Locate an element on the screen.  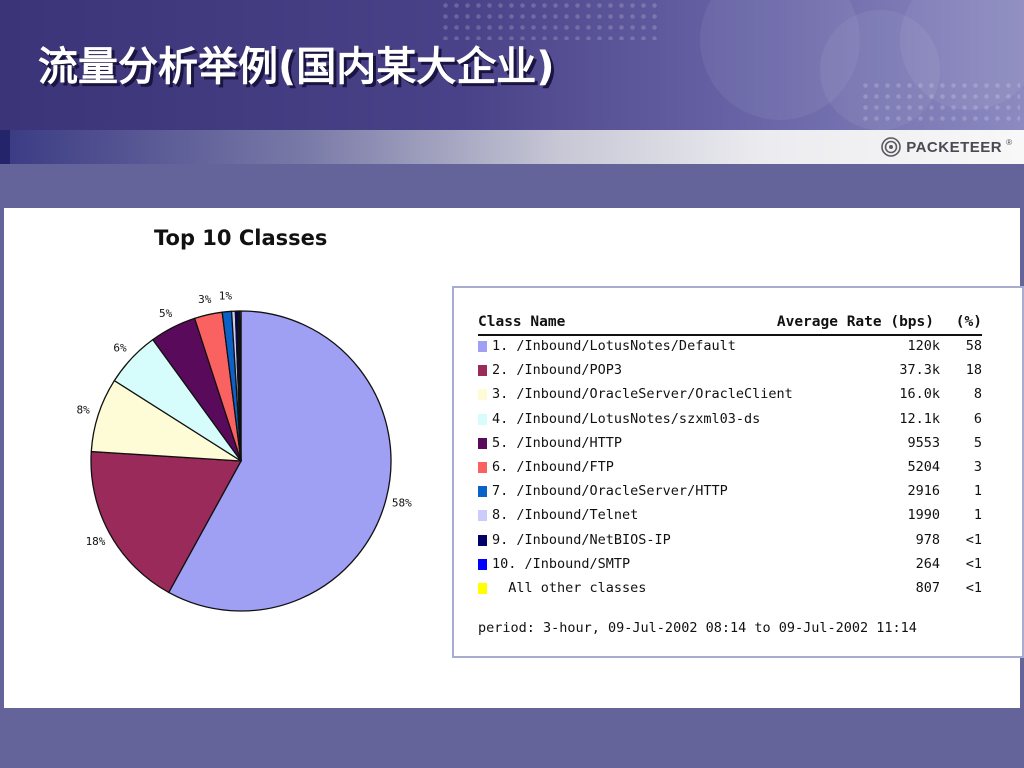
brand-registered-mark: ® is located at coordinates (1009, 142).